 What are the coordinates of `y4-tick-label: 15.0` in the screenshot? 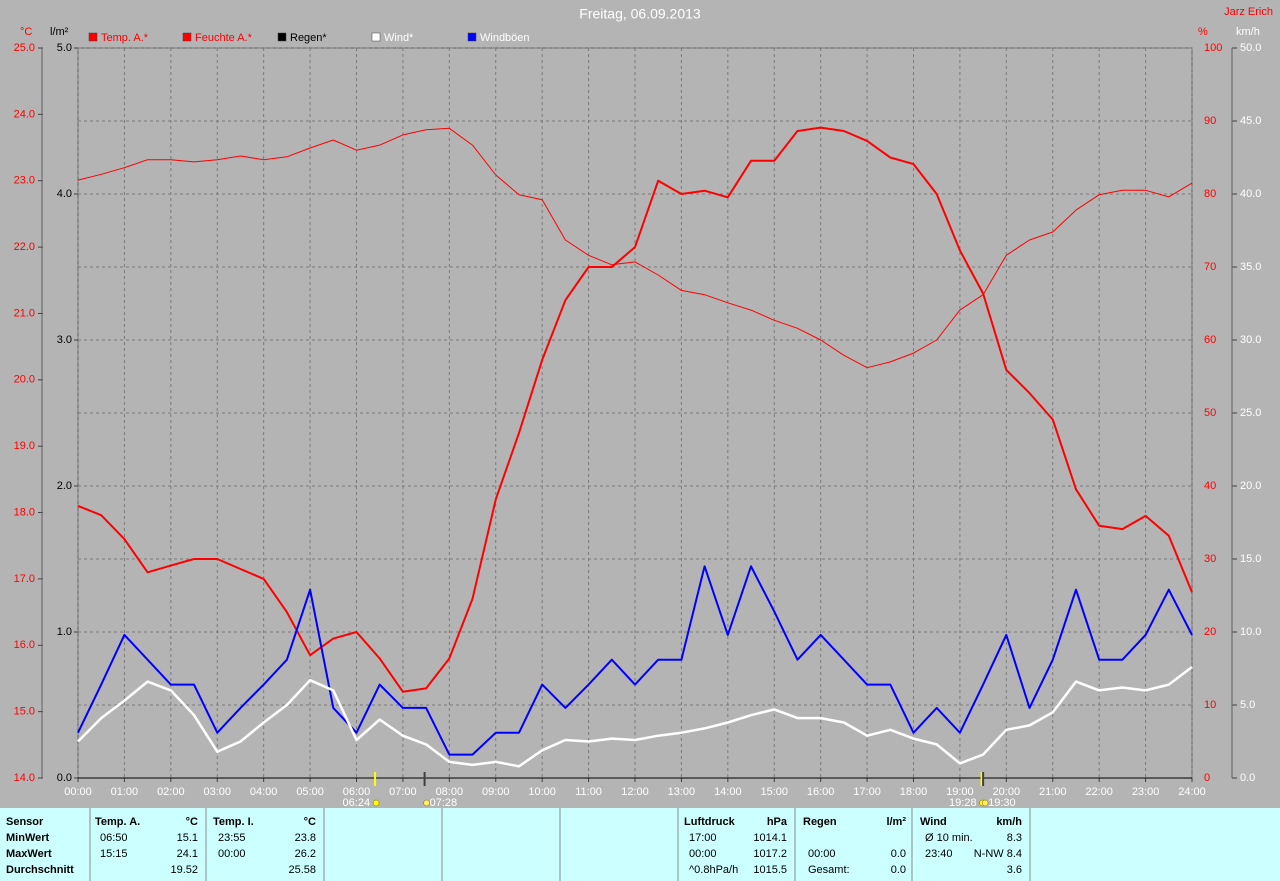 It's located at (1250, 559).